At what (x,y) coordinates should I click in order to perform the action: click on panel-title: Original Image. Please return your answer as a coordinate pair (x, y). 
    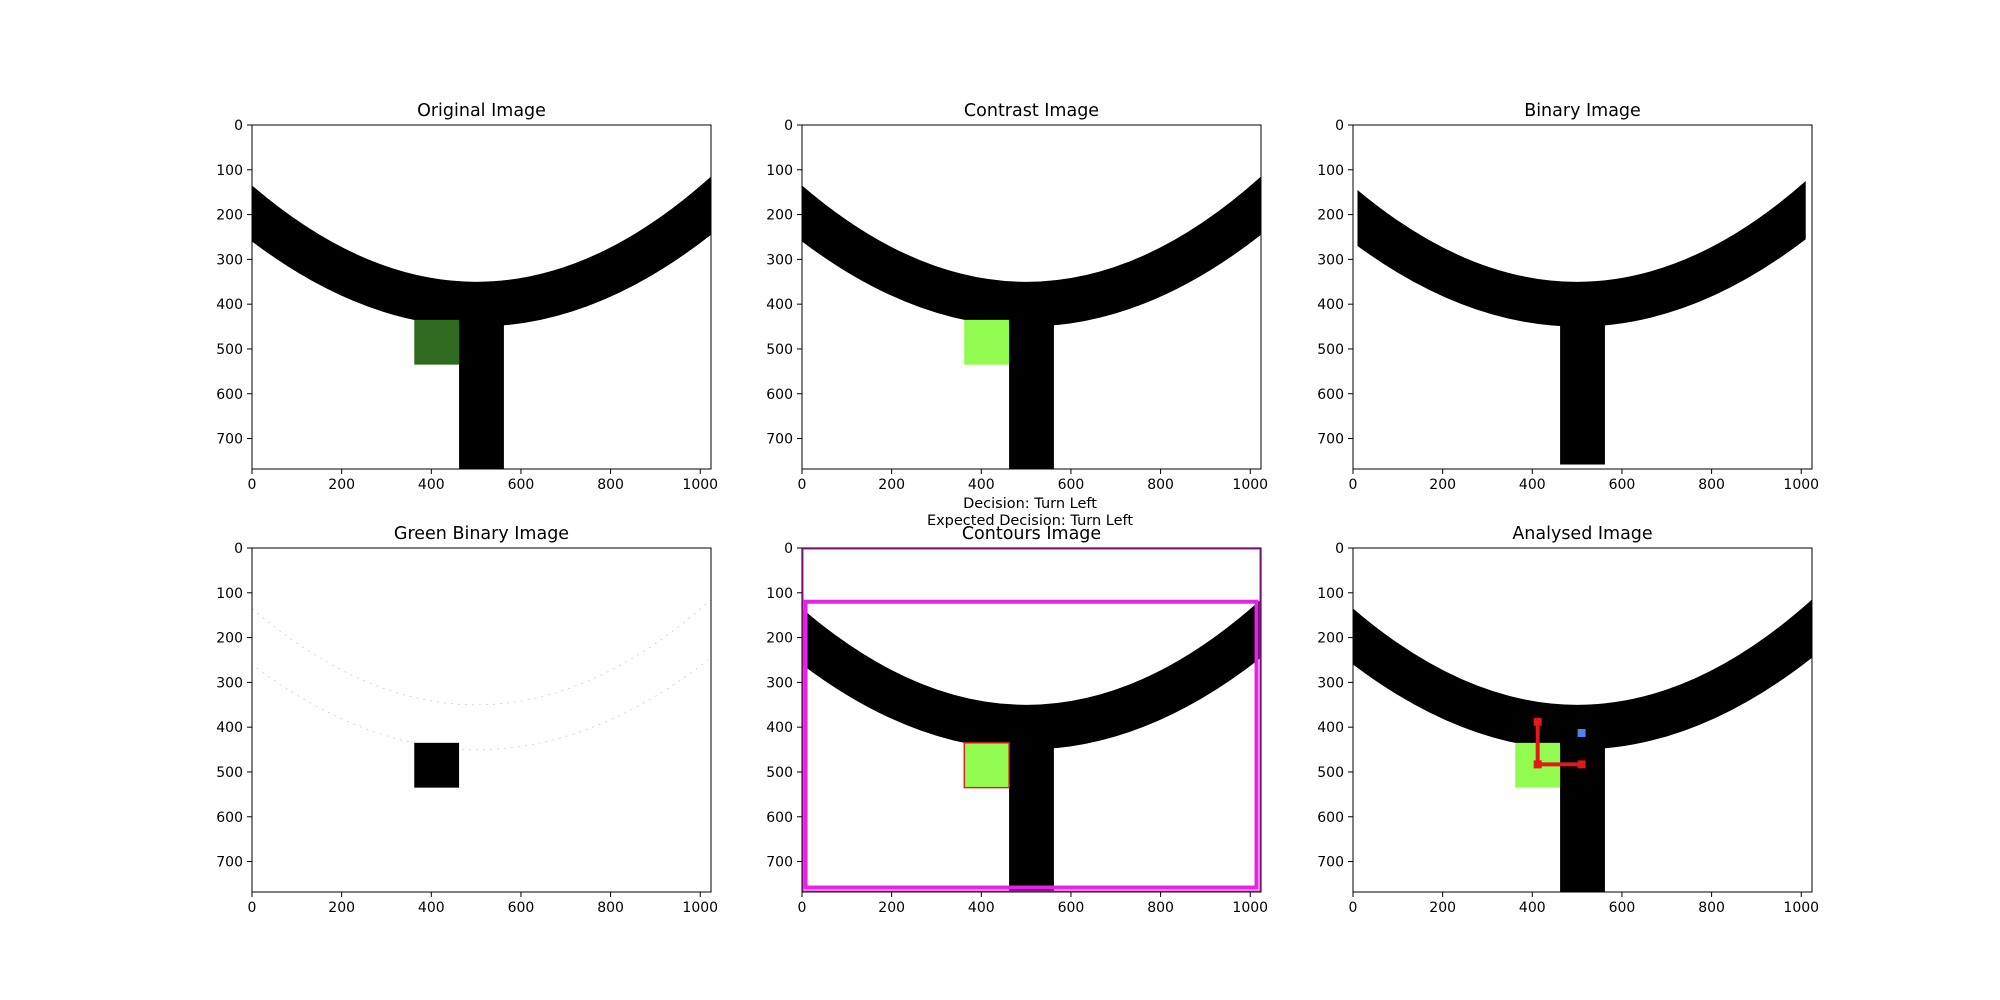
    Looking at the image, I should click on (481, 111).